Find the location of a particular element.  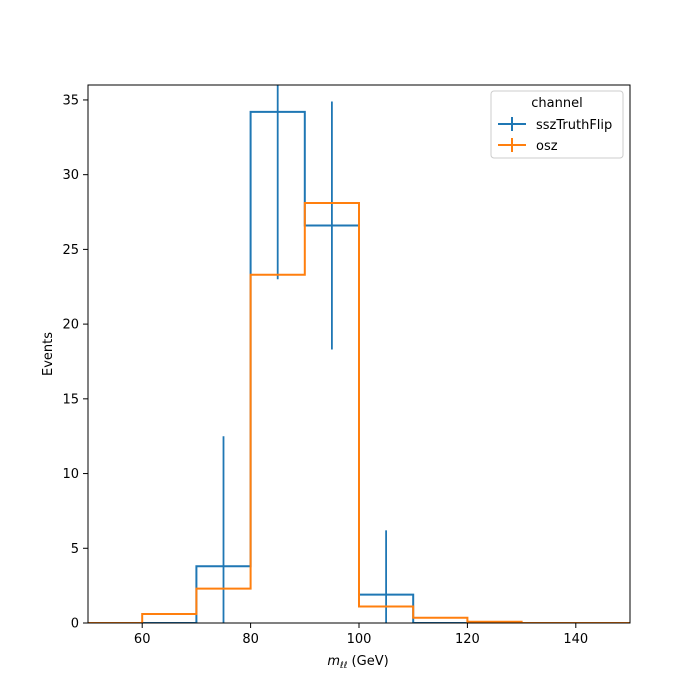

y-tick-label: 5 is located at coordinates (75, 549).